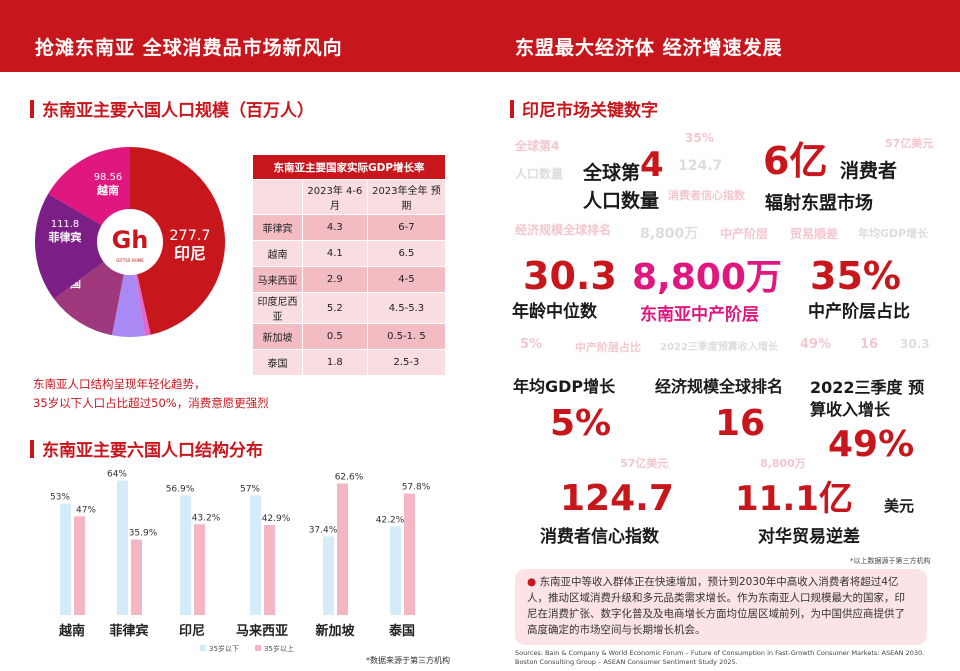  Describe the element at coordinates (795, 161) in the screenshot. I see `stat-value: 6亿` at that location.